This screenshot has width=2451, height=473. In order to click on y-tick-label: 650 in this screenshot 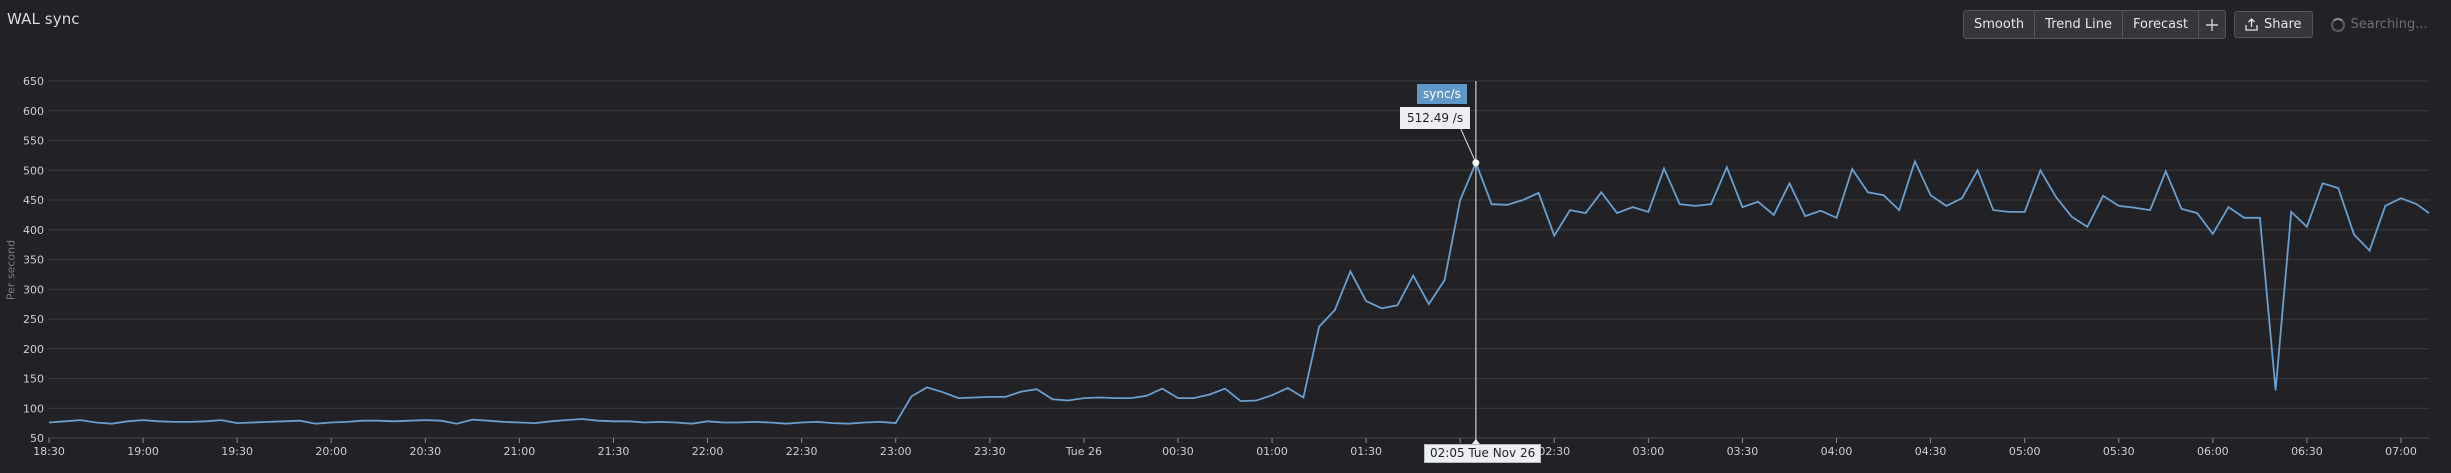, I will do `click(33, 81)`.